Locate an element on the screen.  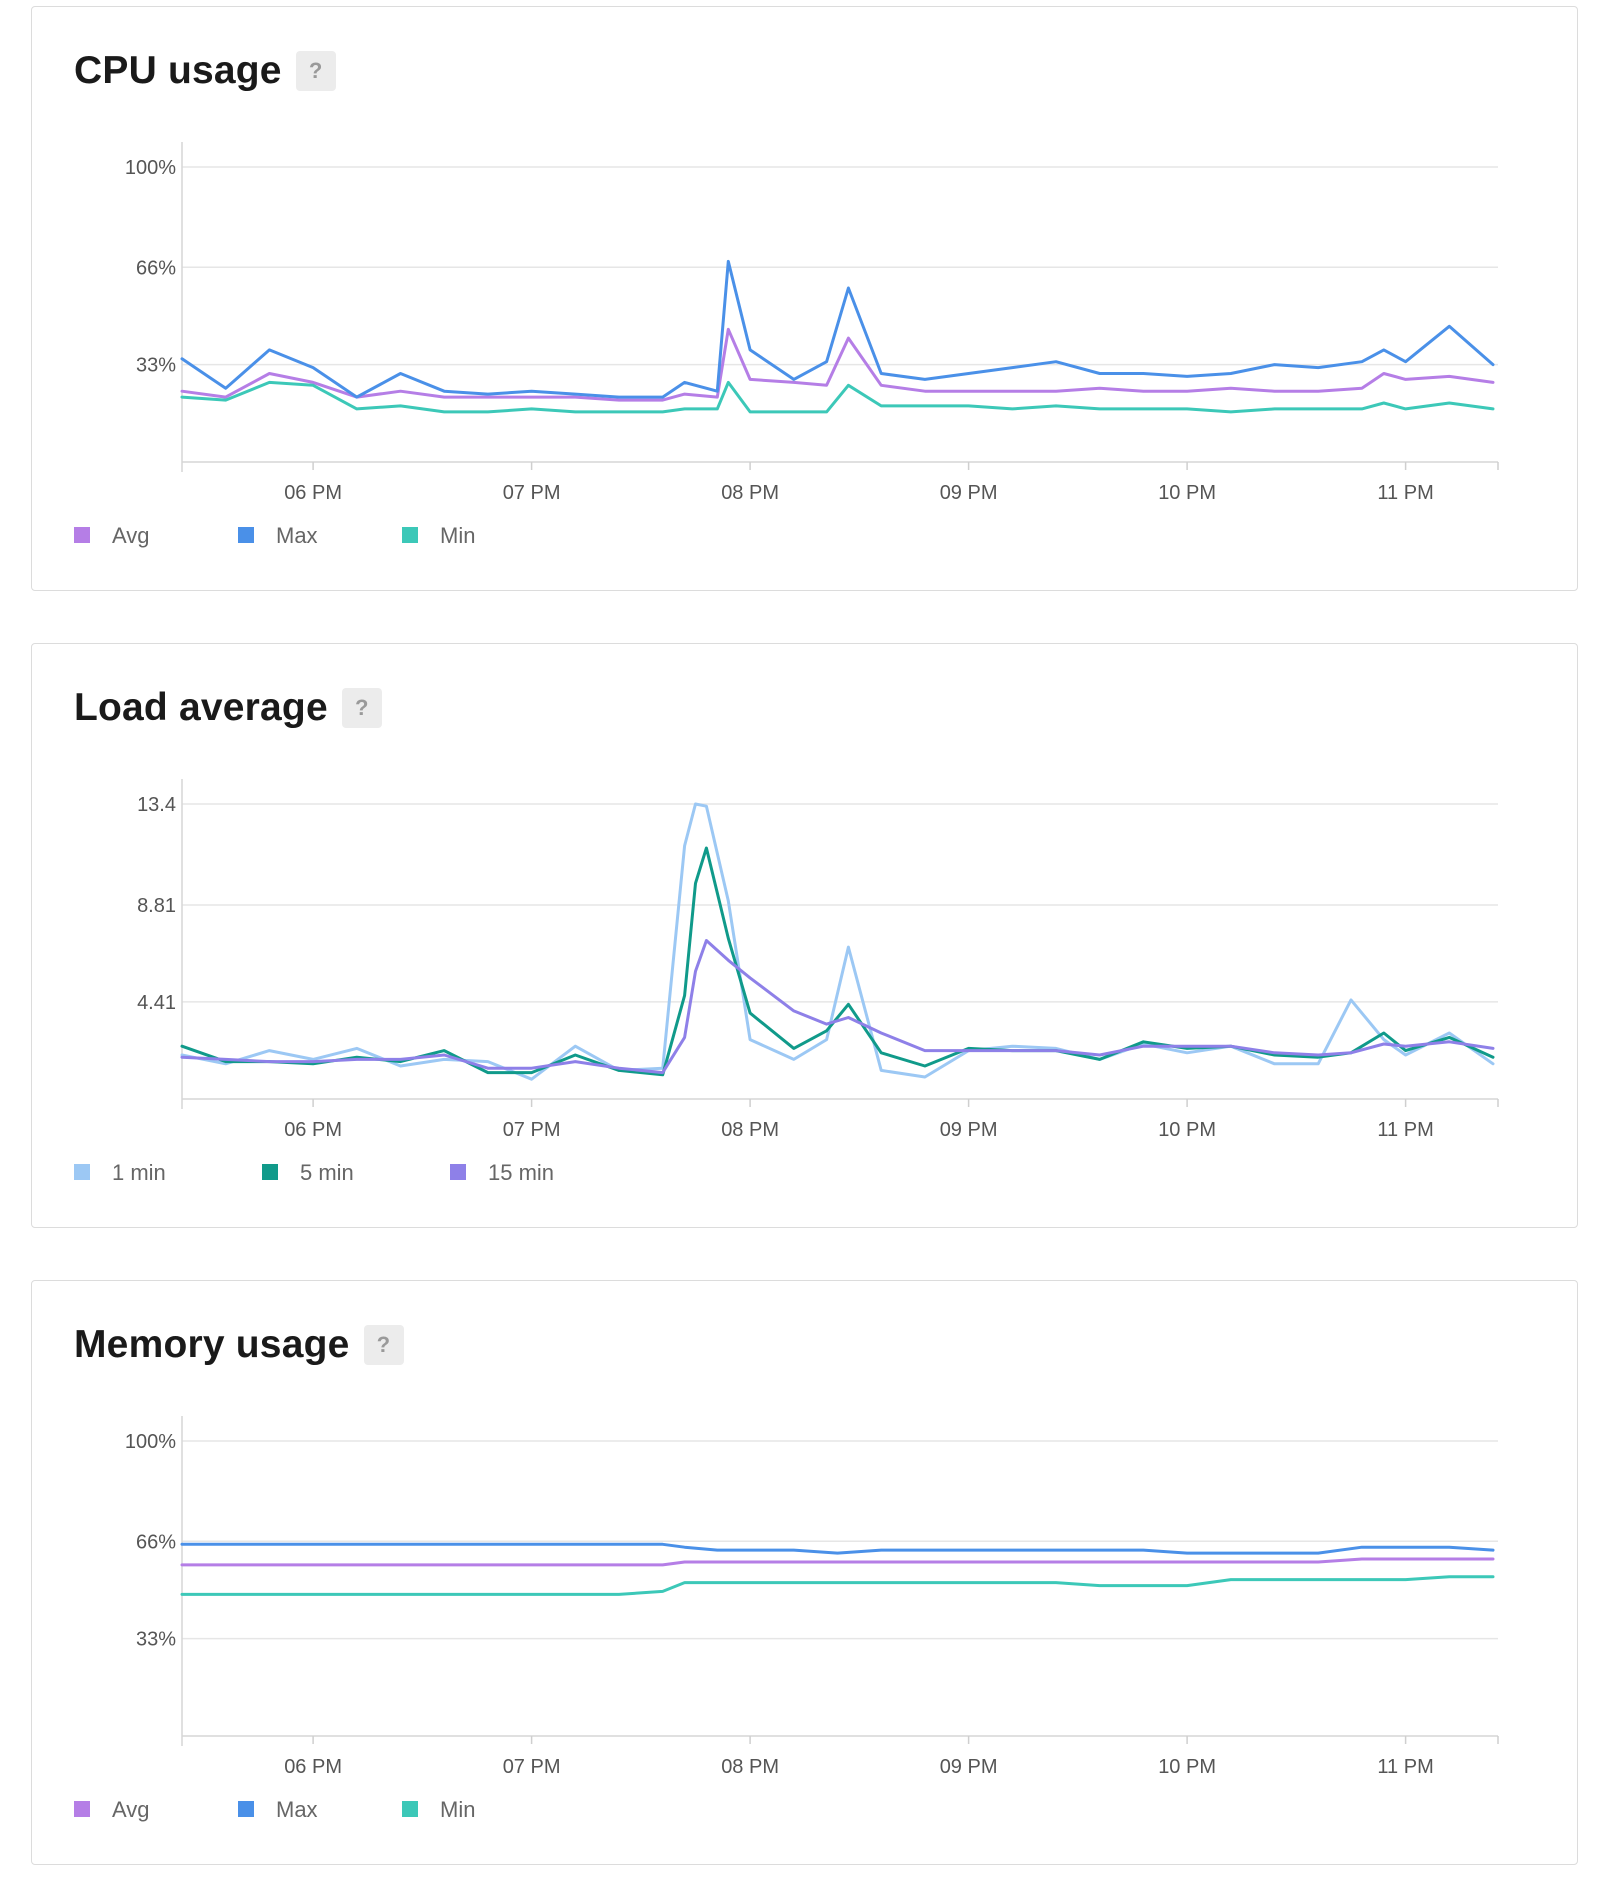
card-title: Memory usage is located at coordinates (212, 1344).